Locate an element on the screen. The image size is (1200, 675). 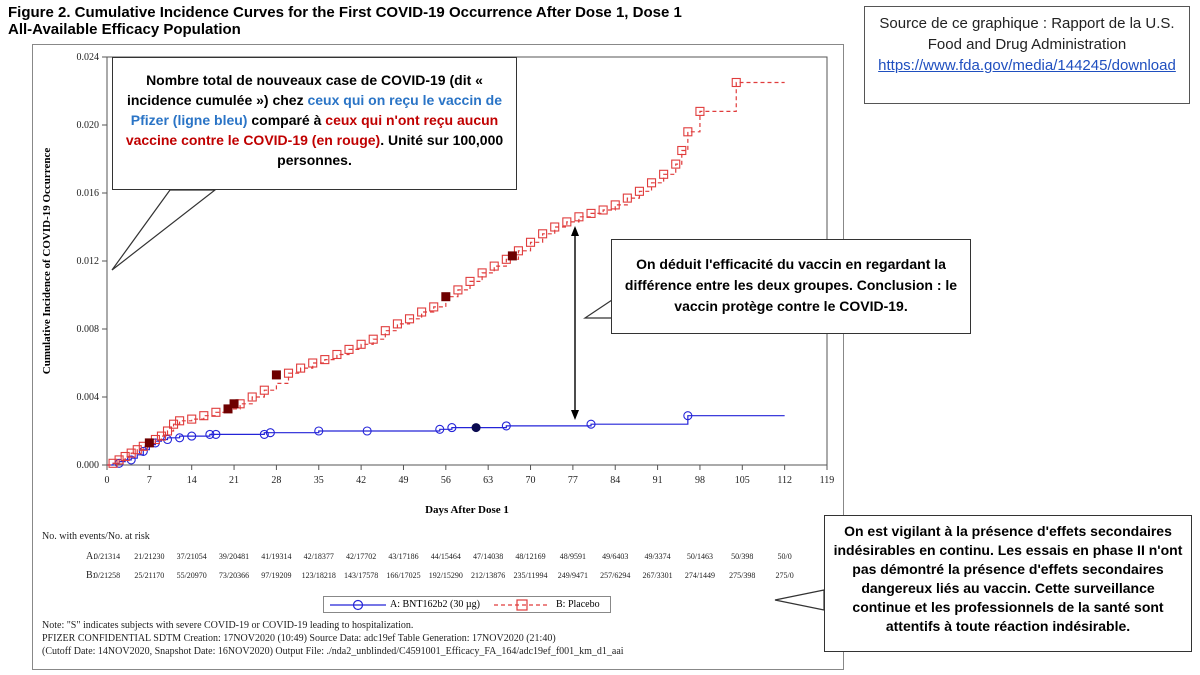
risk-cell: 0/21314 is located at coordinates (107, 556).